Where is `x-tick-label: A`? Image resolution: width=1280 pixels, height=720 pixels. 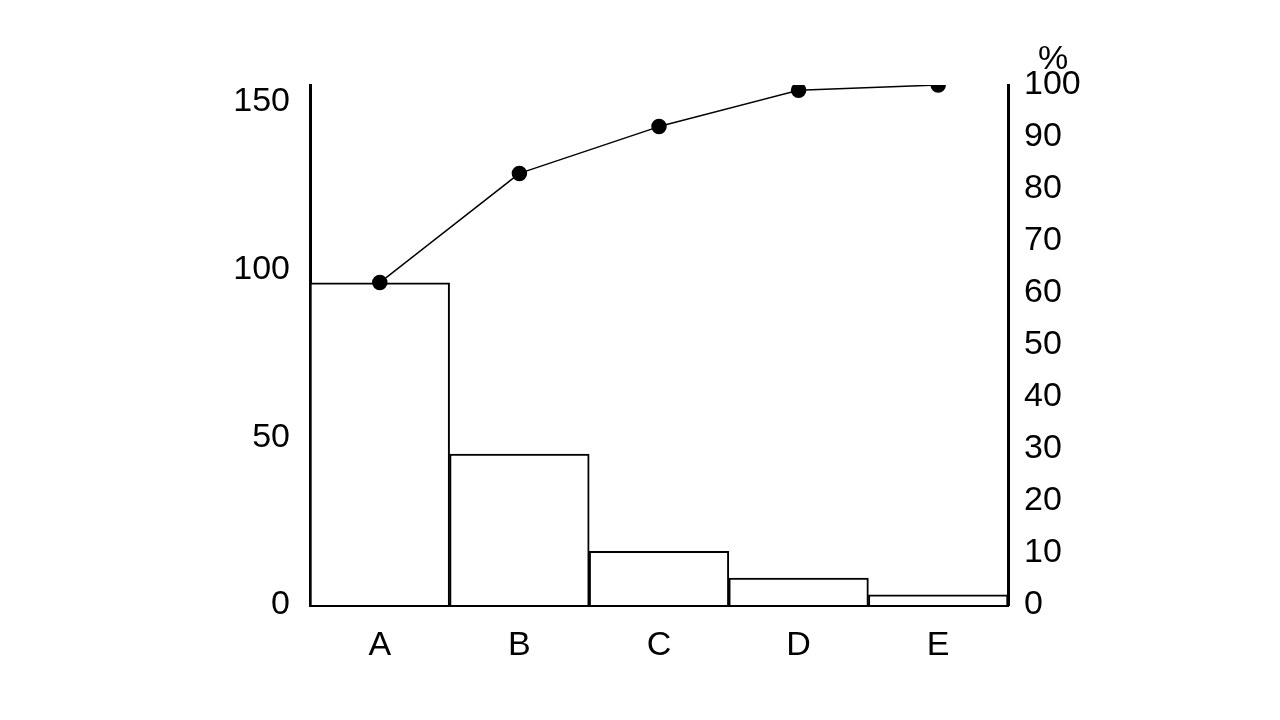 x-tick-label: A is located at coordinates (380, 642).